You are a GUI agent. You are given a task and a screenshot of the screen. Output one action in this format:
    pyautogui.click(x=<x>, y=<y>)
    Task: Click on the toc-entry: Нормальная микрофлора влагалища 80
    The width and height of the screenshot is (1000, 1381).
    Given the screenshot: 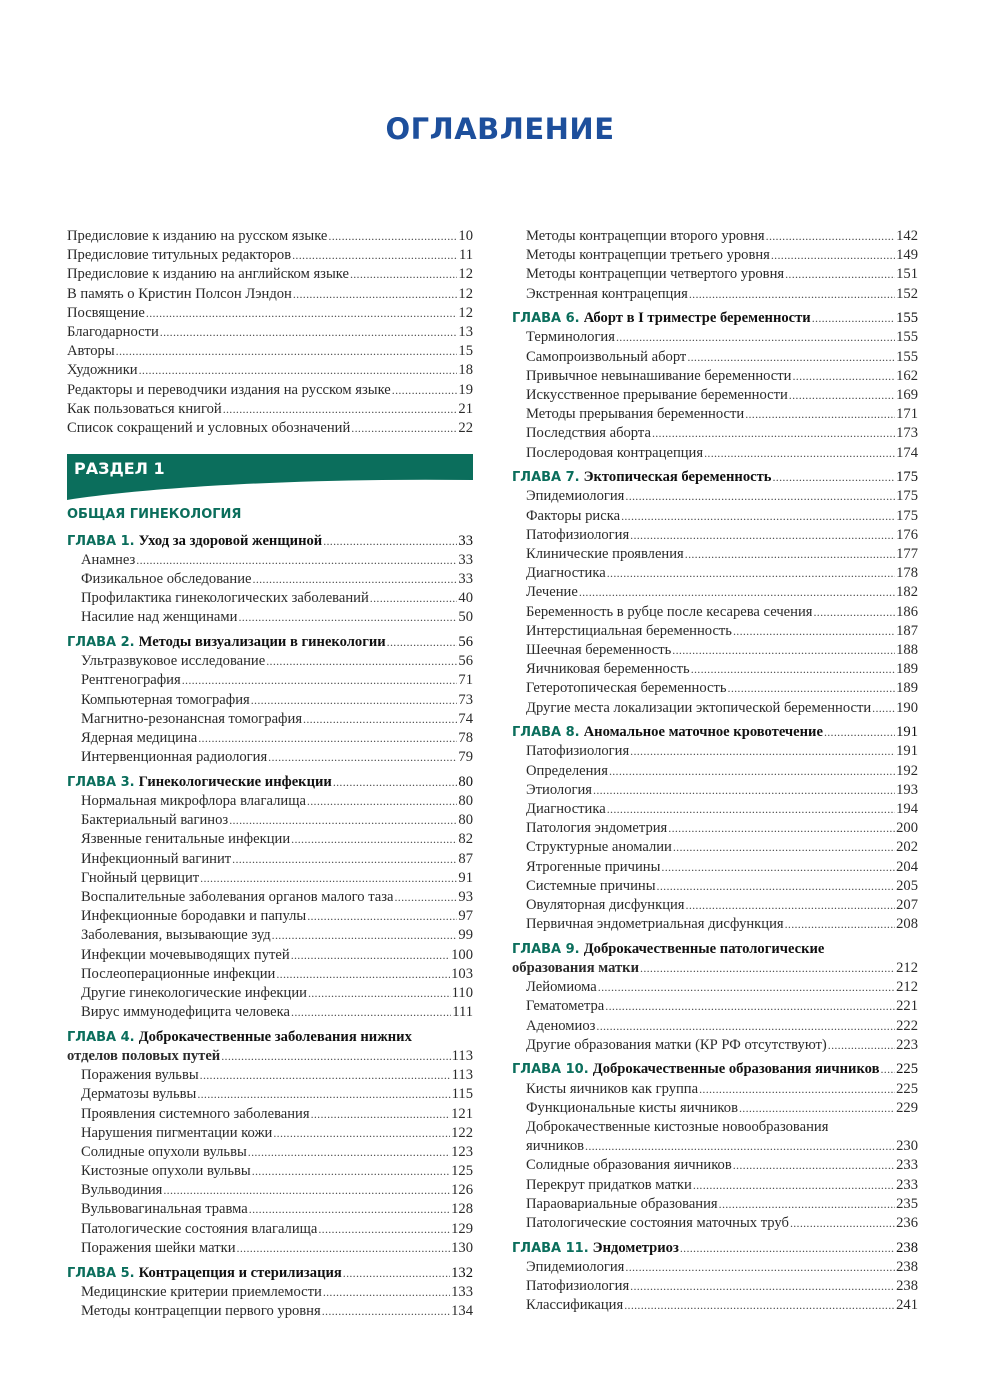 What is the action you would take?
    pyautogui.click(x=270, y=801)
    